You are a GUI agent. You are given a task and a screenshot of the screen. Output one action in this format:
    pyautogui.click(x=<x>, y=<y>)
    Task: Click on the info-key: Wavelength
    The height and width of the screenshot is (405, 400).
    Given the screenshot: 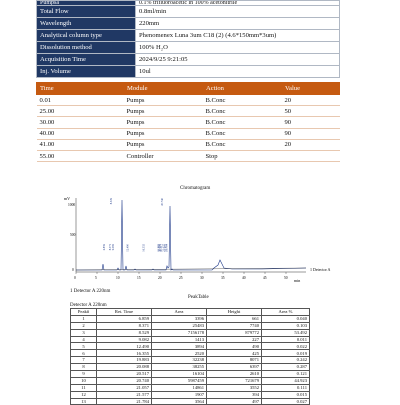 What is the action you would take?
    pyautogui.click(x=86, y=23)
    